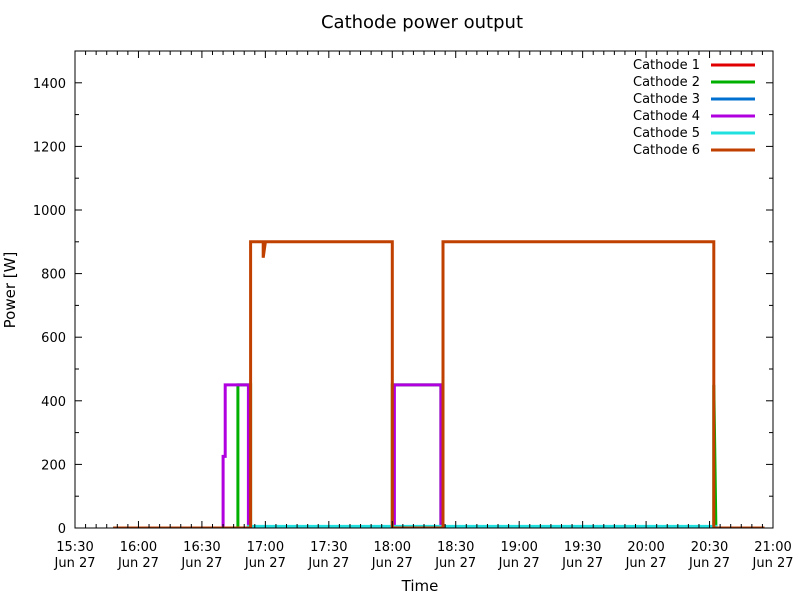 This screenshot has height=600, width=800. I want to click on legend-label: Cathode 6, so click(666, 150).